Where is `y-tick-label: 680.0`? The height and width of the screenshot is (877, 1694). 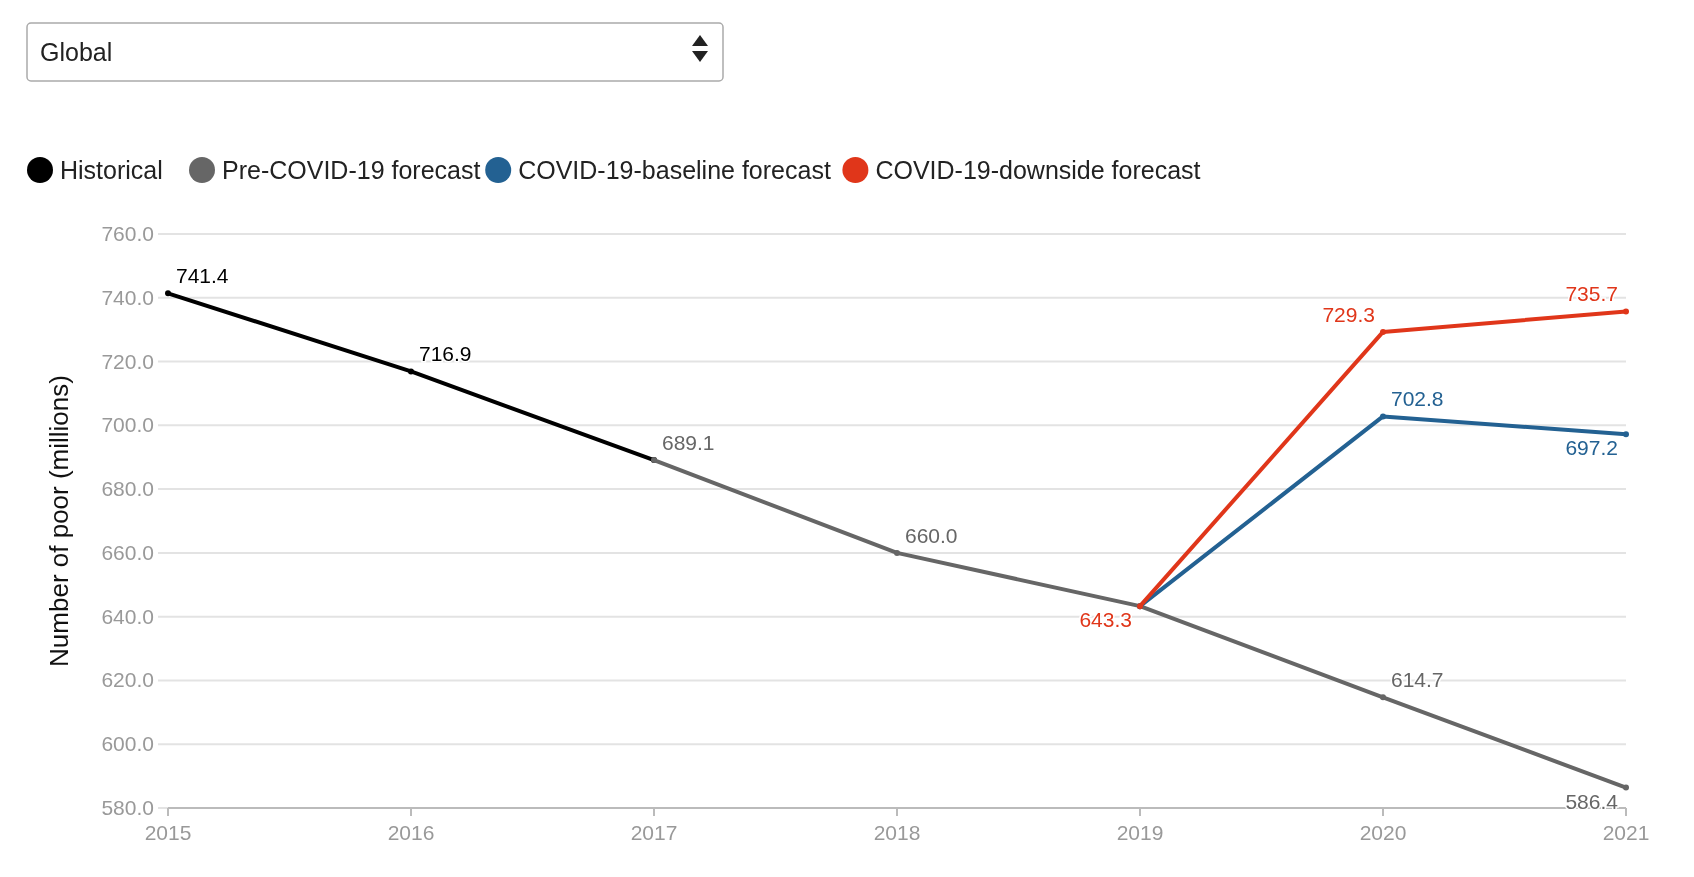 y-tick-label: 680.0 is located at coordinates (127, 489).